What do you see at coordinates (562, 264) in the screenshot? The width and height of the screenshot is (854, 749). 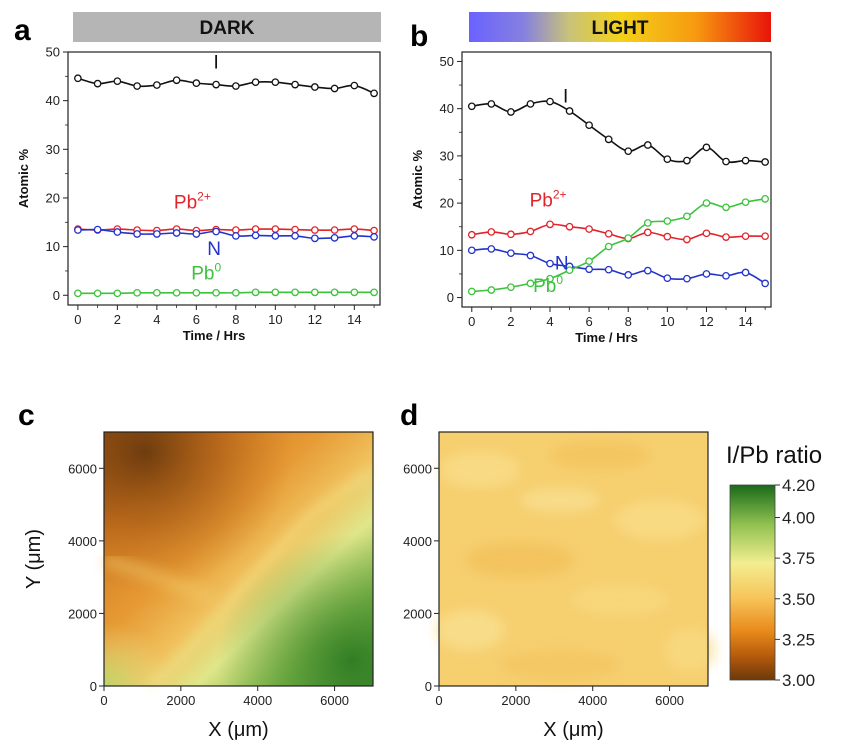 I see `series-label-b-N: N` at bounding box center [562, 264].